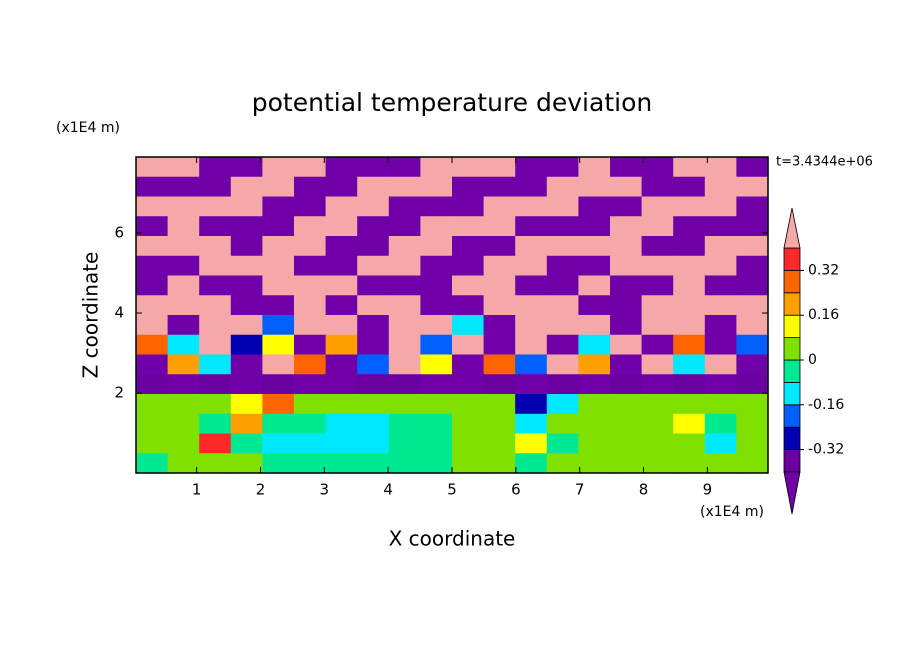 The image size is (904, 658). Describe the element at coordinates (119, 313) in the screenshot. I see `y-tick-label: 4` at that location.